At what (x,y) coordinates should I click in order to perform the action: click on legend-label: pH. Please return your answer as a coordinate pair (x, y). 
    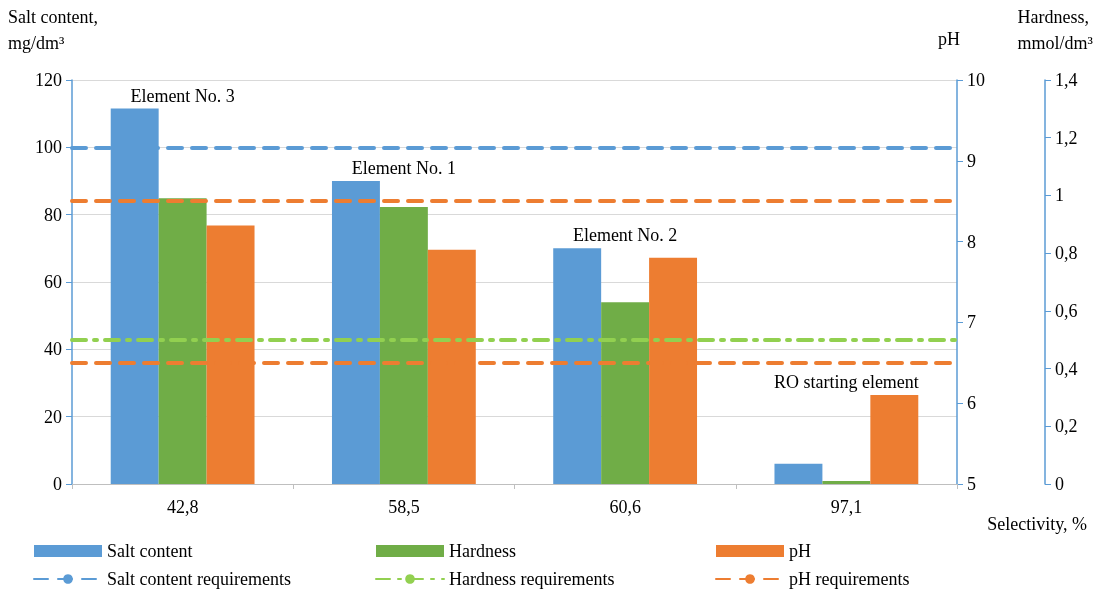
    Looking at the image, I should click on (800, 551).